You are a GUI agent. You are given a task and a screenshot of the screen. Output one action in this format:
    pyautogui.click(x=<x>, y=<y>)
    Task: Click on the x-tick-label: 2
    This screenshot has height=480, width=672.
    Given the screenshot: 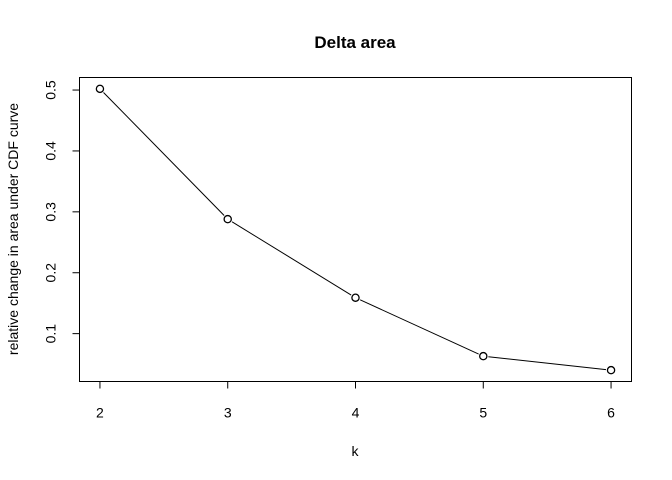 What is the action you would take?
    pyautogui.click(x=100, y=413)
    